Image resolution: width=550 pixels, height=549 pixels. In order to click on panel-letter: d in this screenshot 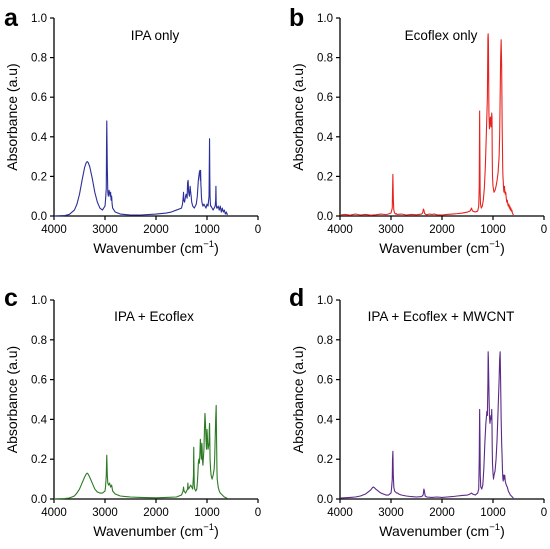, I will do `click(296, 298)`.